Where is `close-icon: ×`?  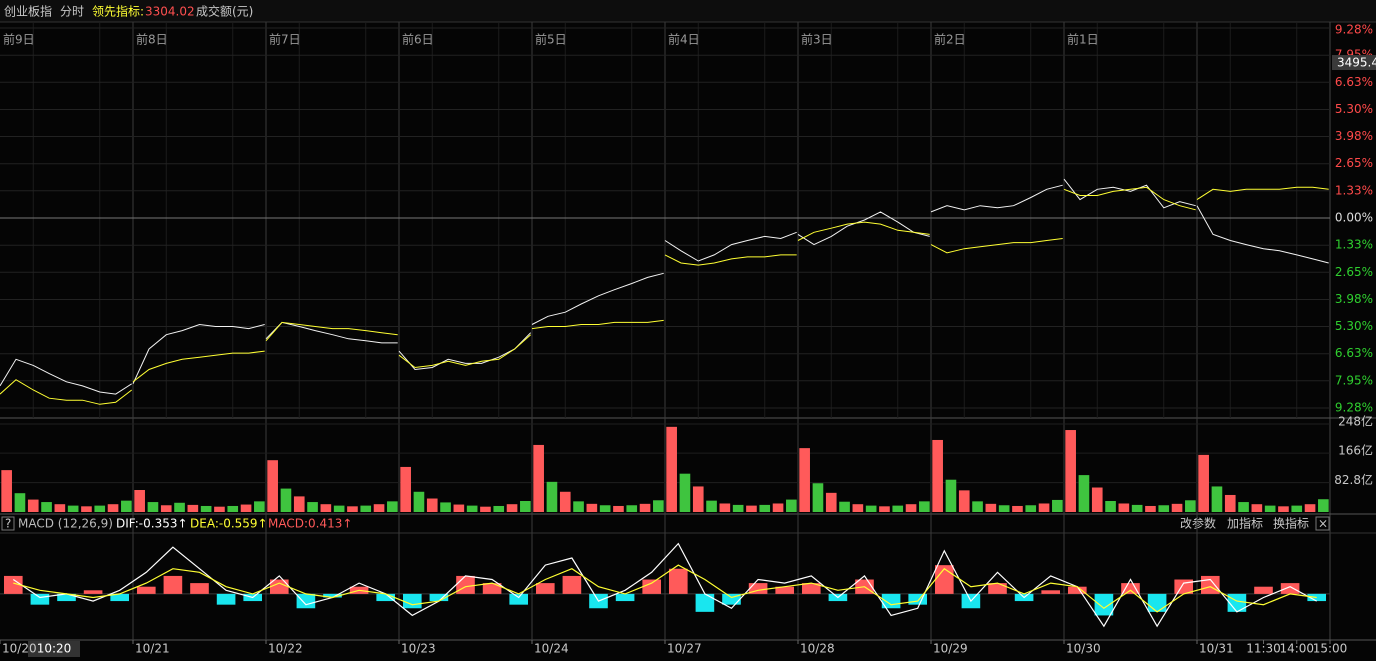
close-icon: × is located at coordinates (1323, 524).